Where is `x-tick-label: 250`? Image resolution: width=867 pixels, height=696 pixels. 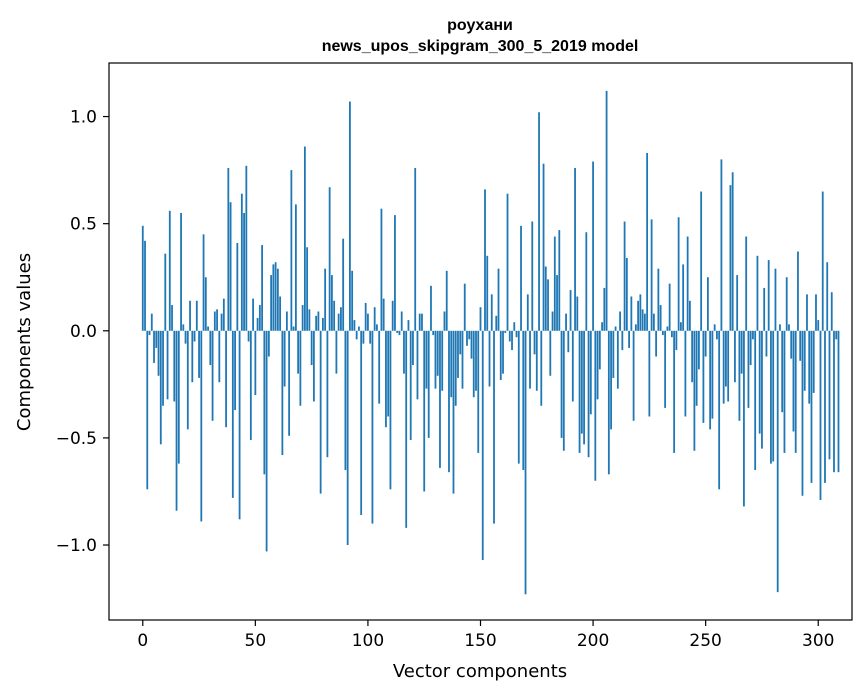 x-tick-label: 250 is located at coordinates (705, 641).